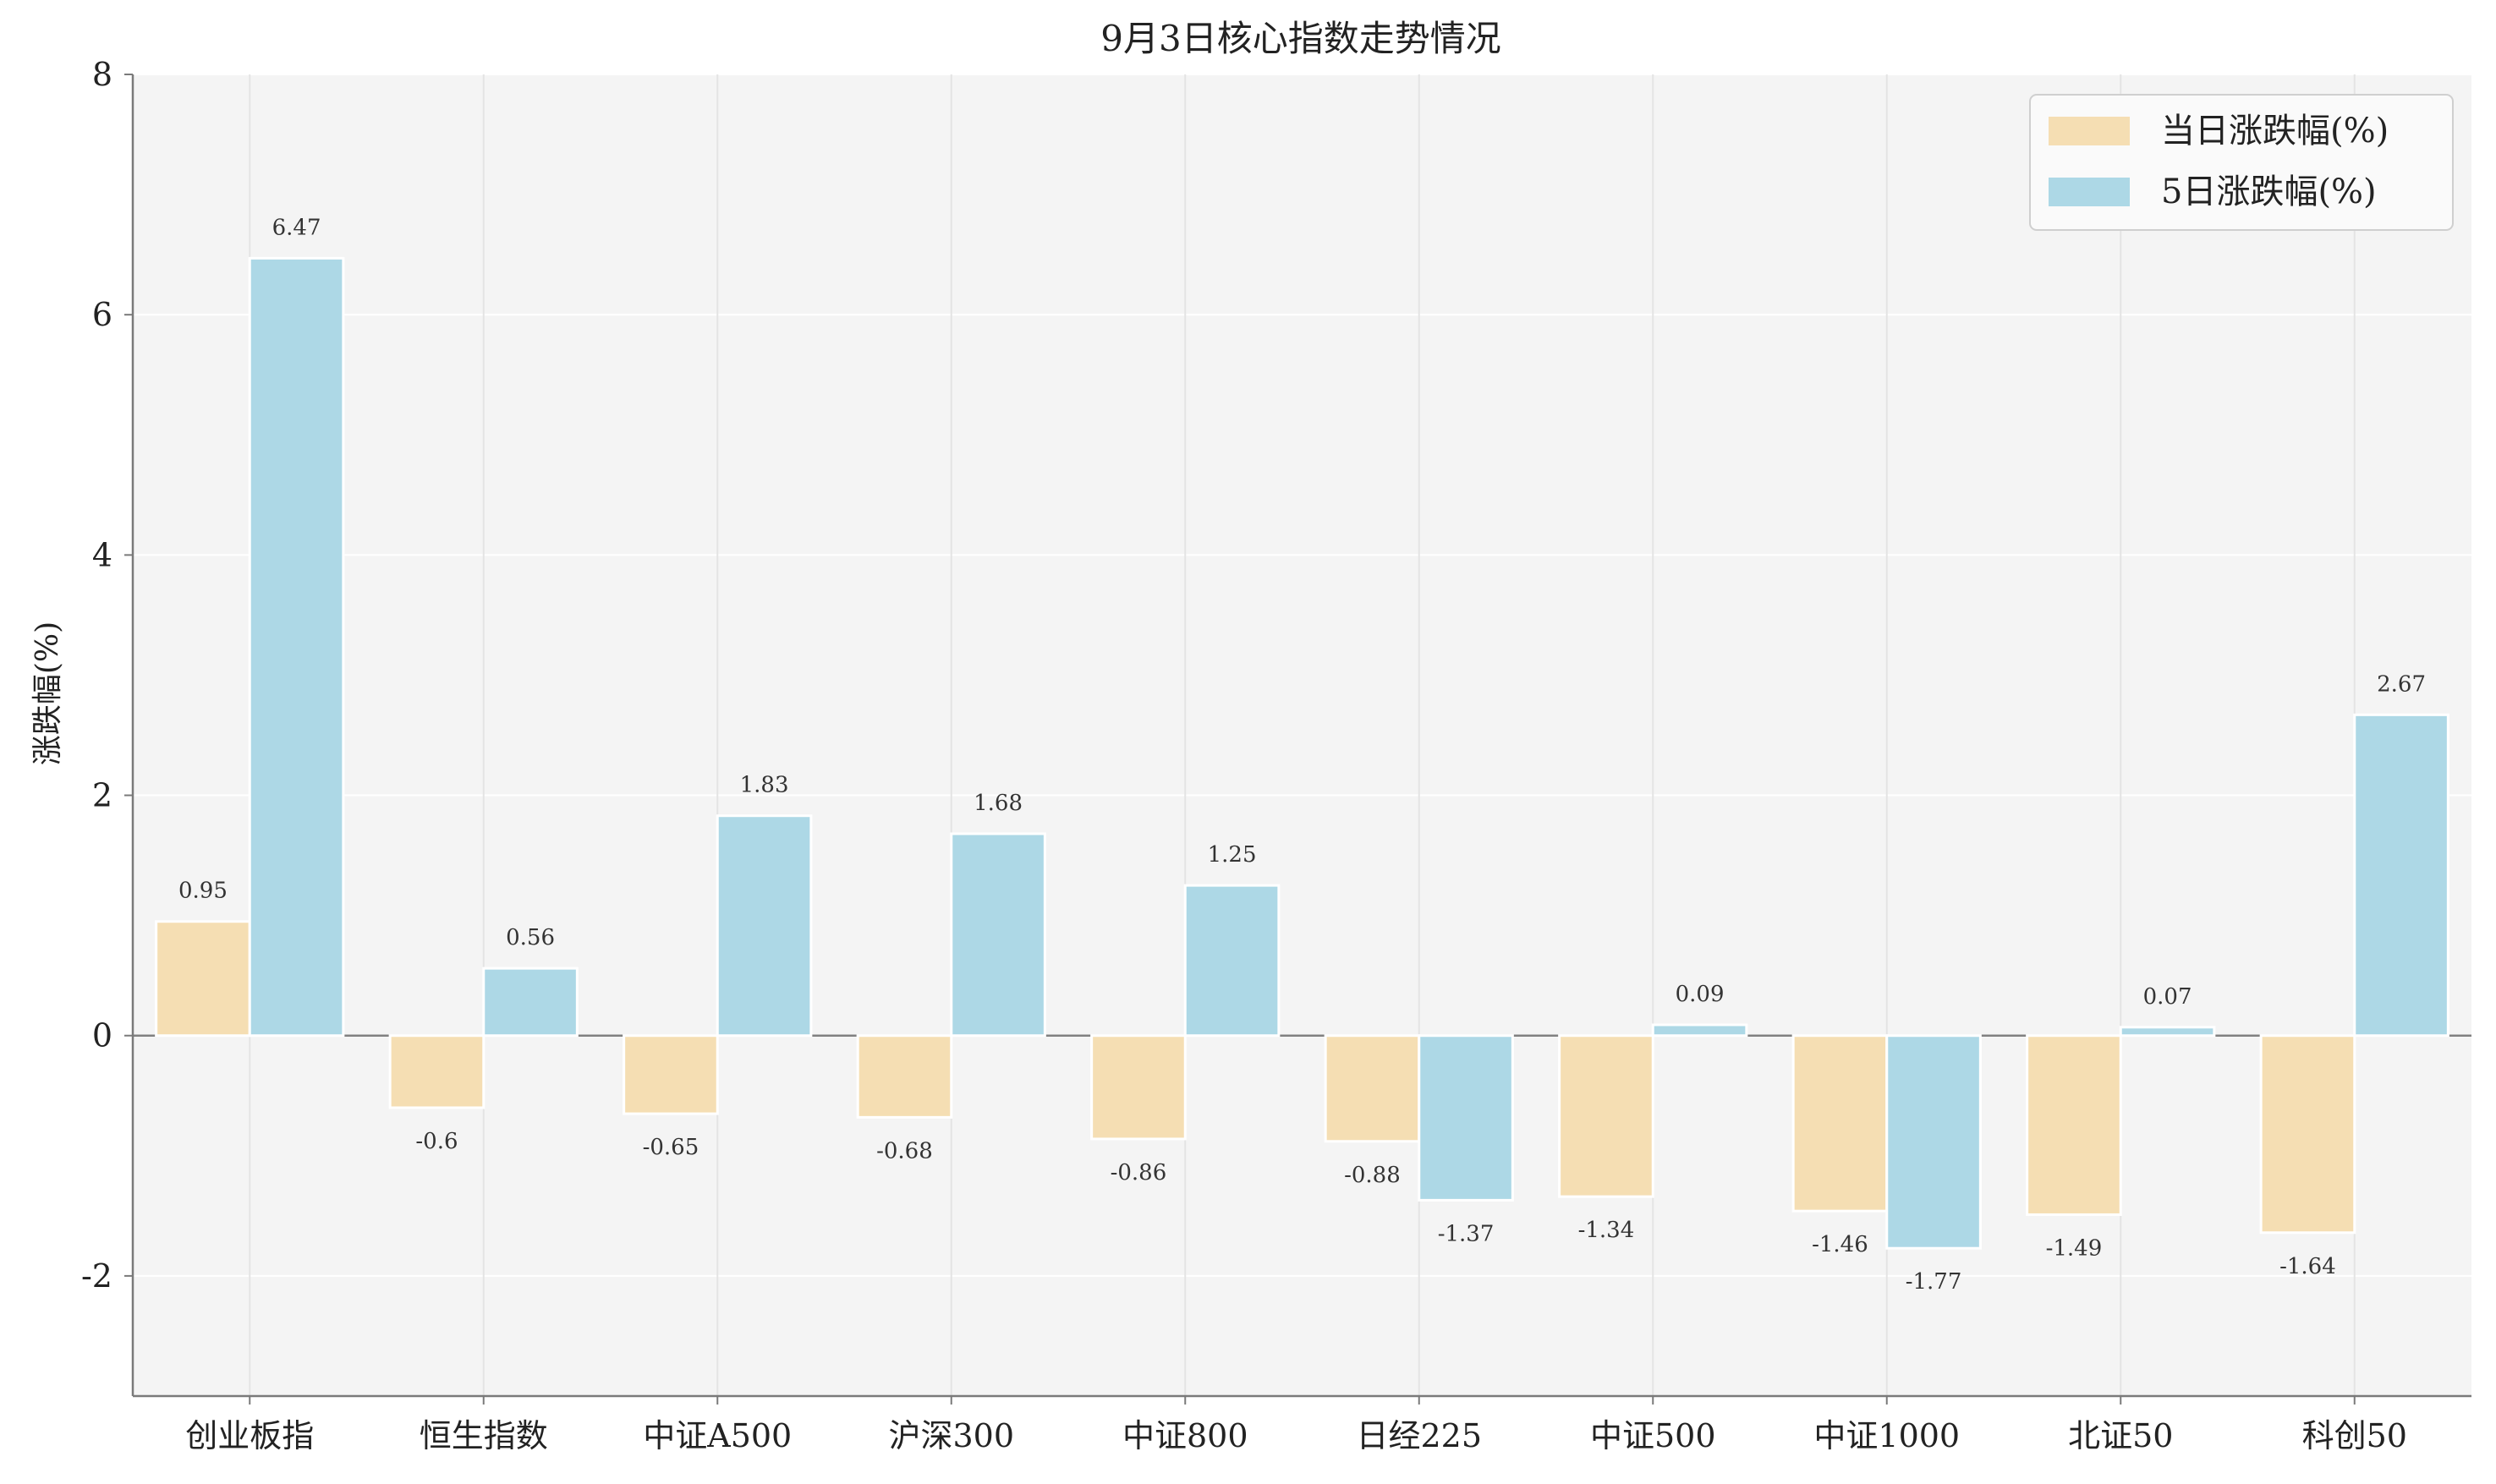 The height and width of the screenshot is (1484, 2496). What do you see at coordinates (102, 795) in the screenshot?
I see `y-tick-label: 2` at bounding box center [102, 795].